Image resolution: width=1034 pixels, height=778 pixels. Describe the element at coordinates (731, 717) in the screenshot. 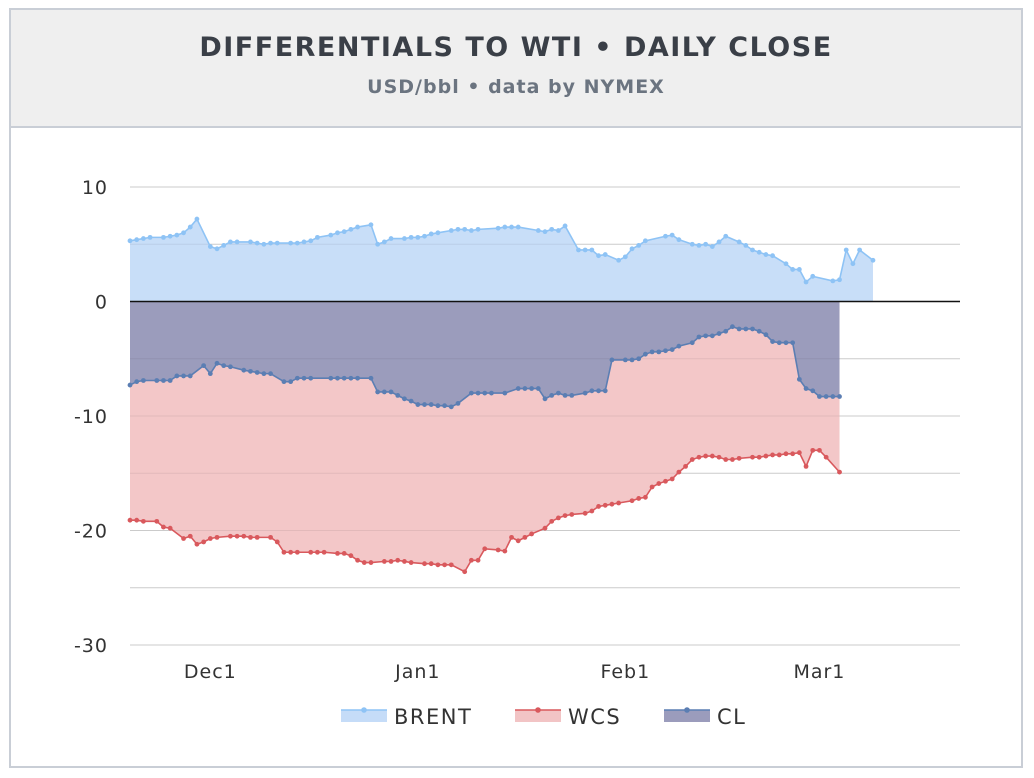

I see `legend-label: CL` at that location.